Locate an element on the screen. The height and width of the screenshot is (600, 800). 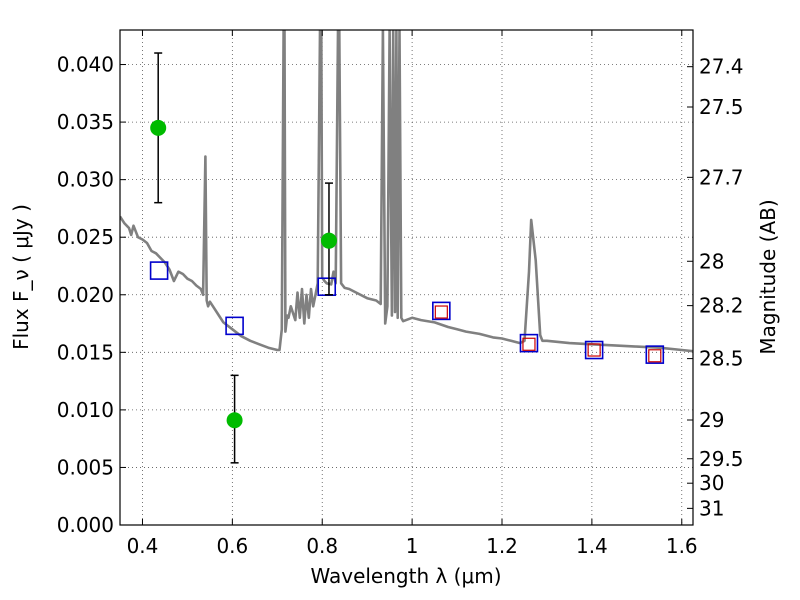
x-tick-label: 0.8 is located at coordinates (322, 546).